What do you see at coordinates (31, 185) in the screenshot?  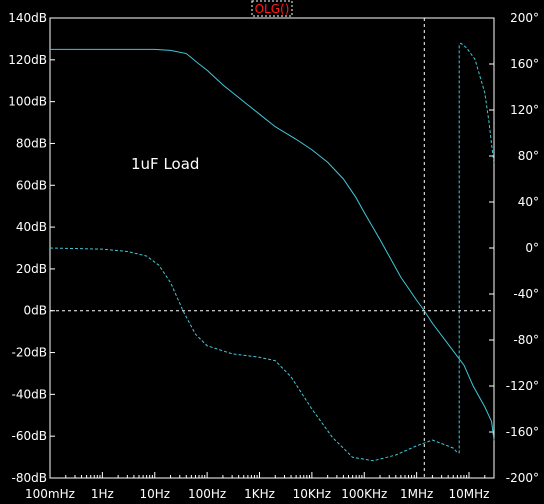 I see `left-y-tick-label: 60dB` at bounding box center [31, 185].